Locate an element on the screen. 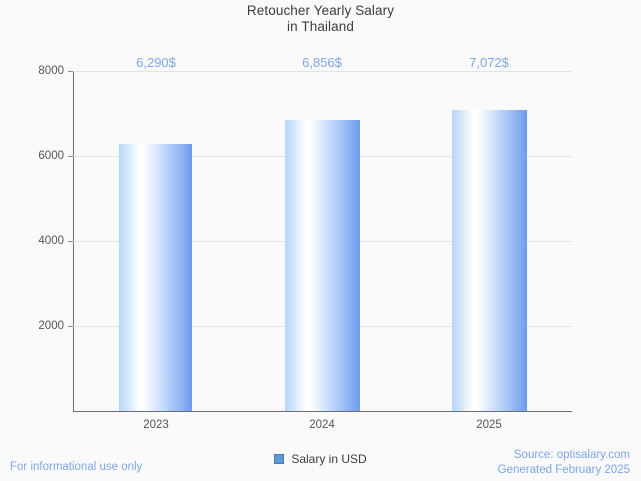 The width and height of the screenshot is (641, 481). bar-value-2024: 6,856$ is located at coordinates (322, 62).